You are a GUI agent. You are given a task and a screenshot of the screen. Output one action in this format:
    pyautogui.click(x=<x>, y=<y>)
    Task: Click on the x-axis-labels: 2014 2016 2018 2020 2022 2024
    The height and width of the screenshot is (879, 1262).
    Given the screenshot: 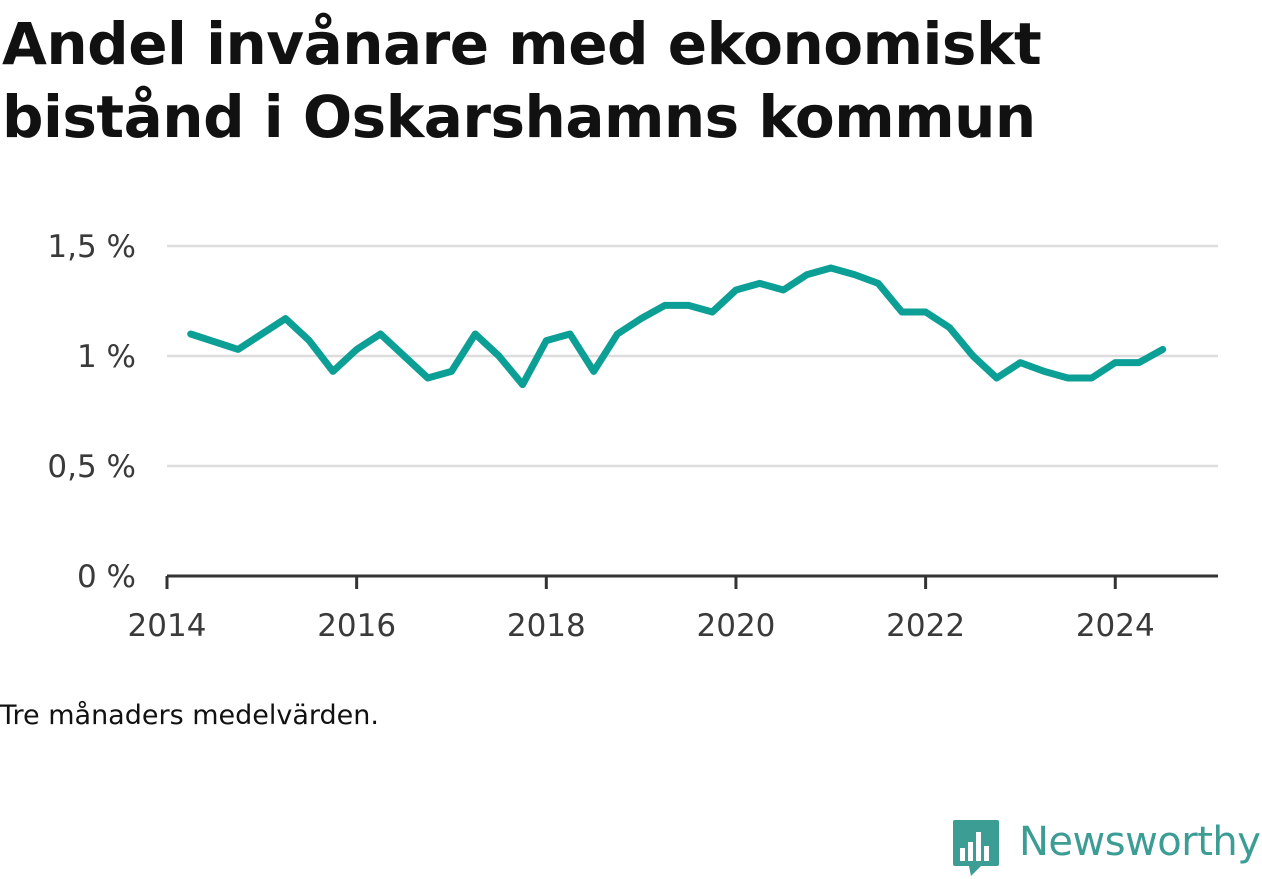 What is the action you would take?
    pyautogui.click(x=641, y=626)
    